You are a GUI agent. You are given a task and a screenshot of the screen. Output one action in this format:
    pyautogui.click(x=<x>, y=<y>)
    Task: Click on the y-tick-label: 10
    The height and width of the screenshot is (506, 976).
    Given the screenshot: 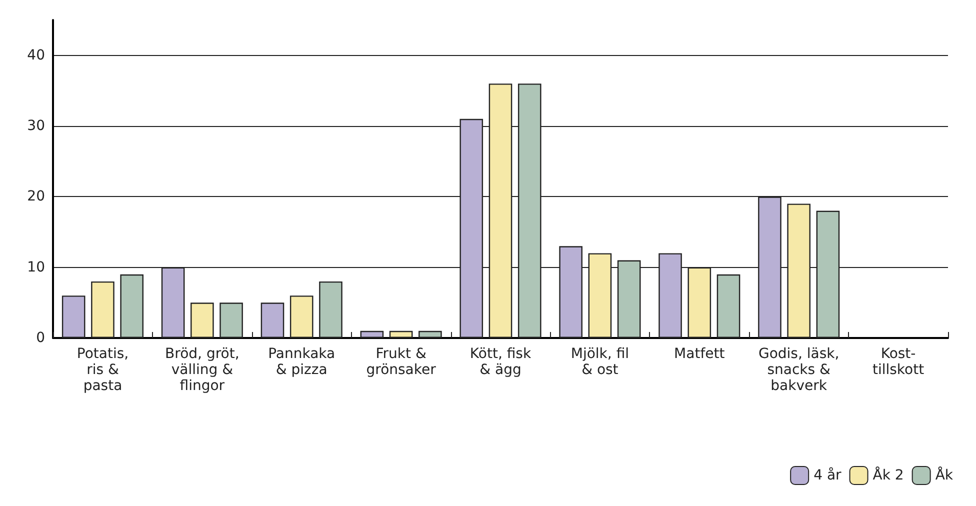 What is the action you would take?
    pyautogui.click(x=36, y=267)
    